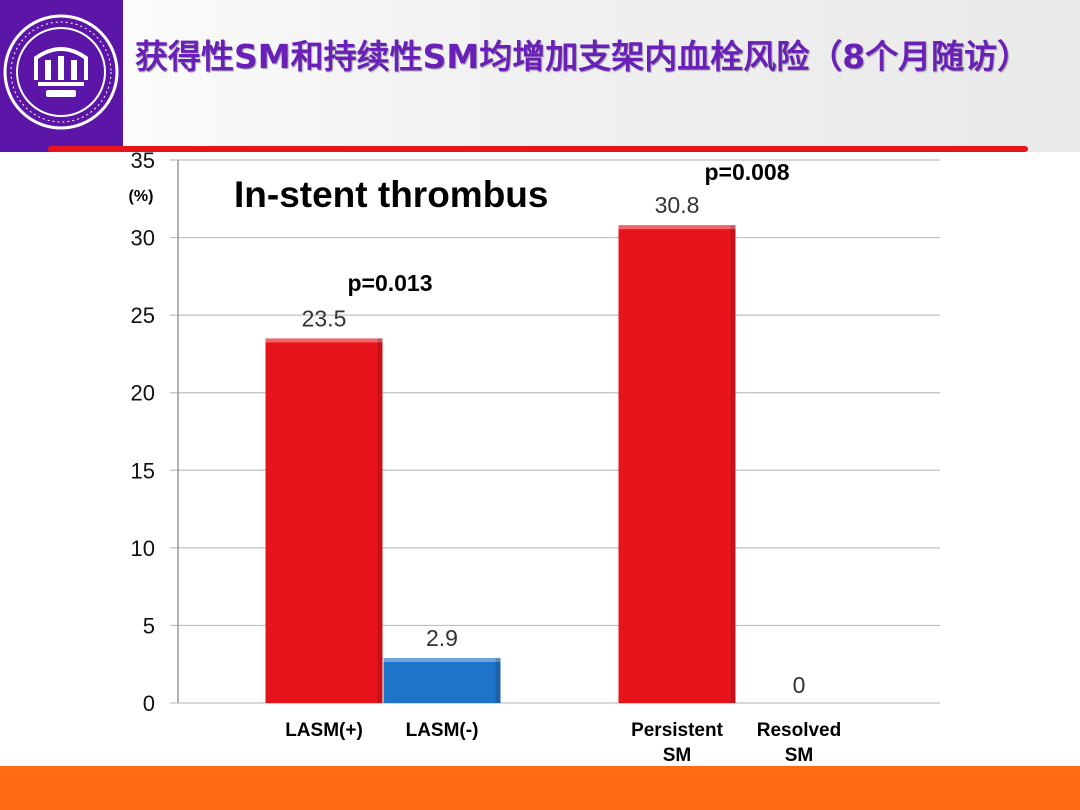 The width and height of the screenshot is (1080, 810). I want to click on data-label: 30.8, so click(677, 205).